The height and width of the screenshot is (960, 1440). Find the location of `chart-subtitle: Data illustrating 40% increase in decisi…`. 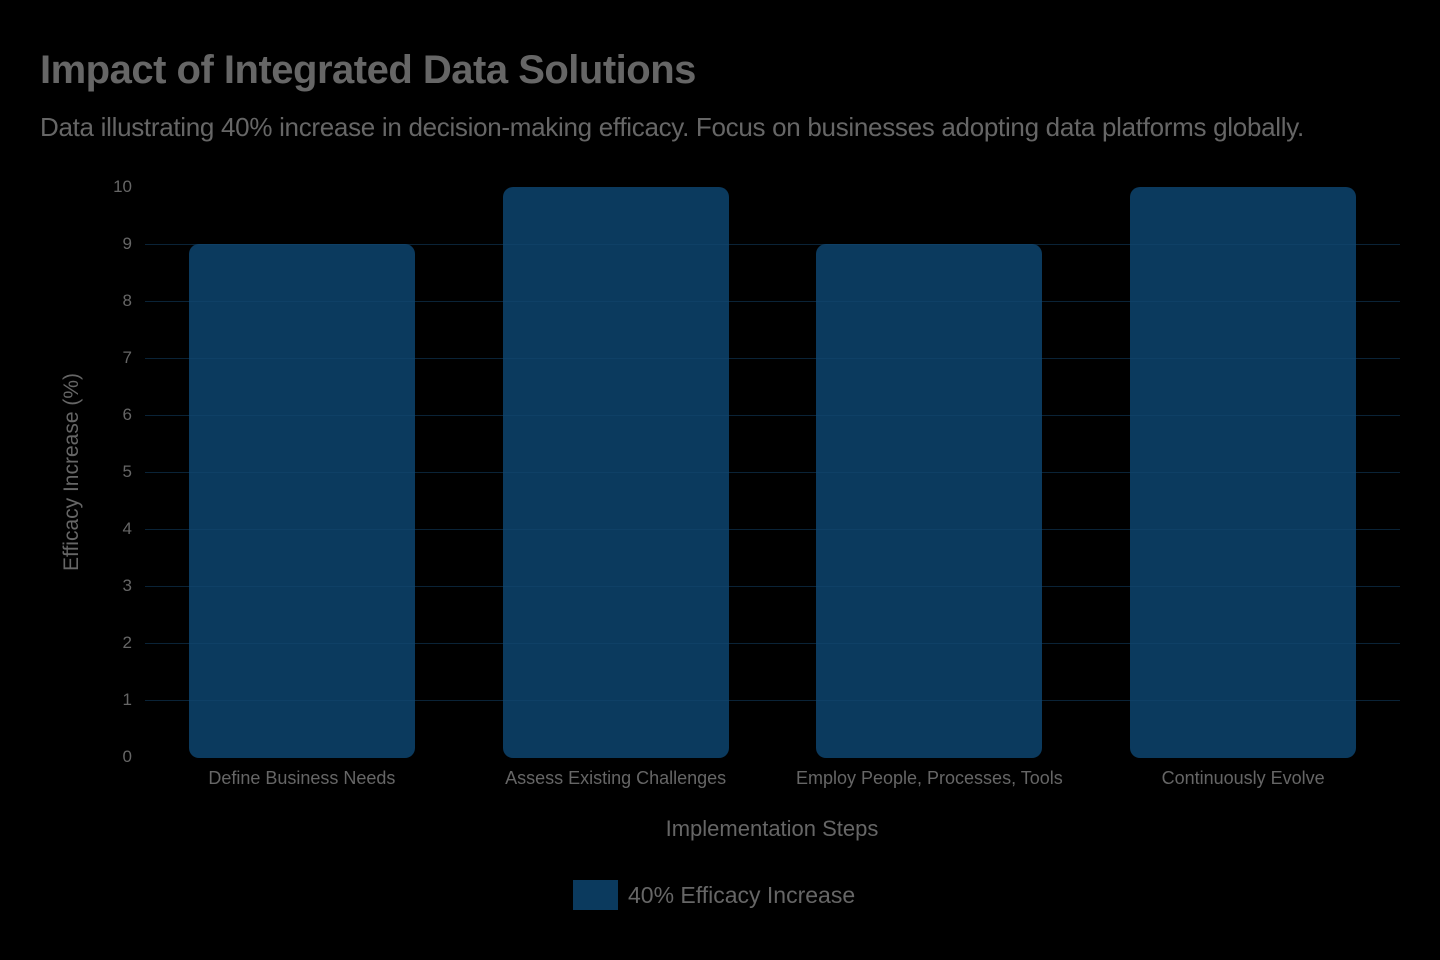

chart-subtitle: Data illustrating 40% increase in decisi… is located at coordinates (672, 127).